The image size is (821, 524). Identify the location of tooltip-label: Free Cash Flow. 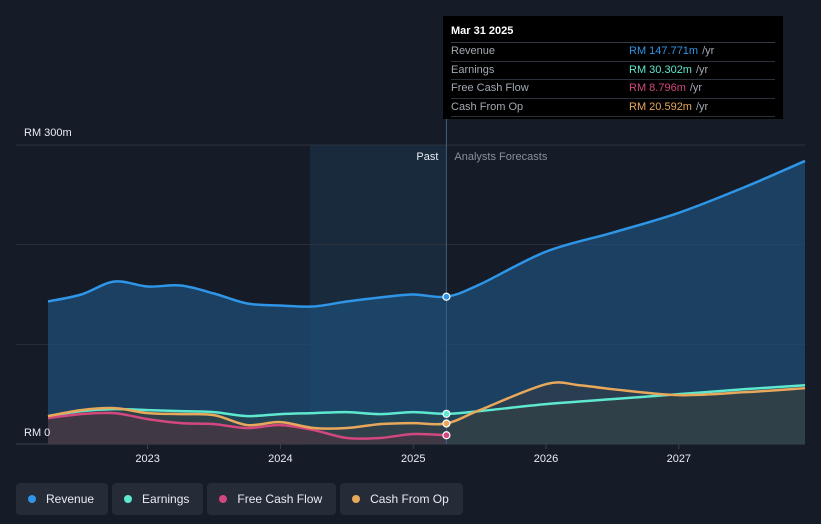
(490, 88).